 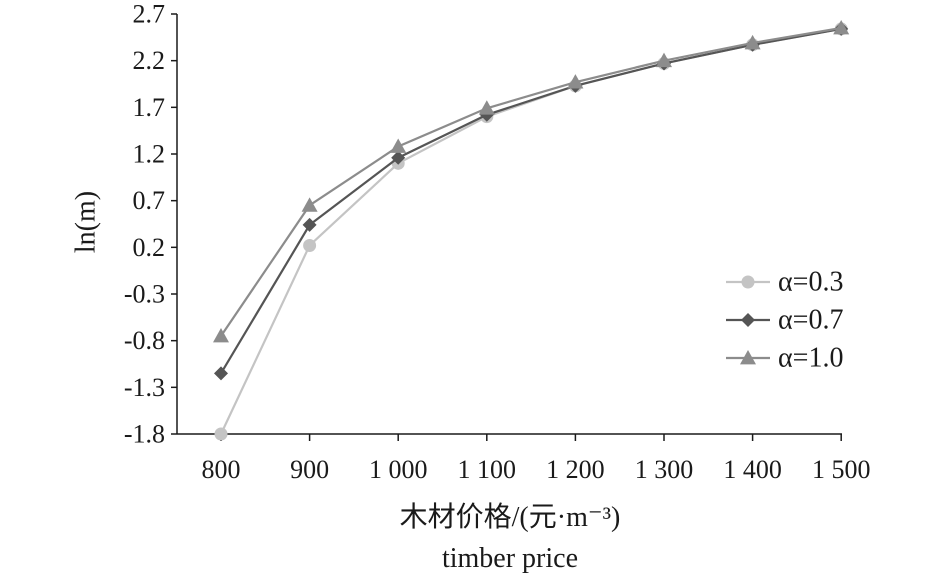 I want to click on legend-item: α=0.7, so click(x=784, y=320).